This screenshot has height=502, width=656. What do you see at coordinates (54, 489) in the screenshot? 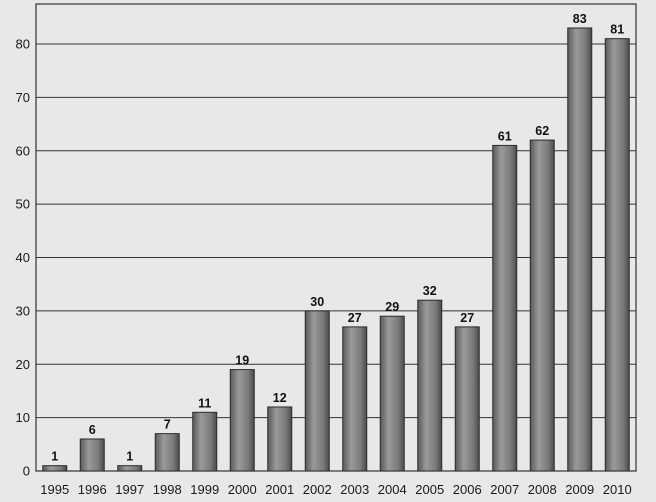
I see `x-tick-label: 1995` at bounding box center [54, 489].